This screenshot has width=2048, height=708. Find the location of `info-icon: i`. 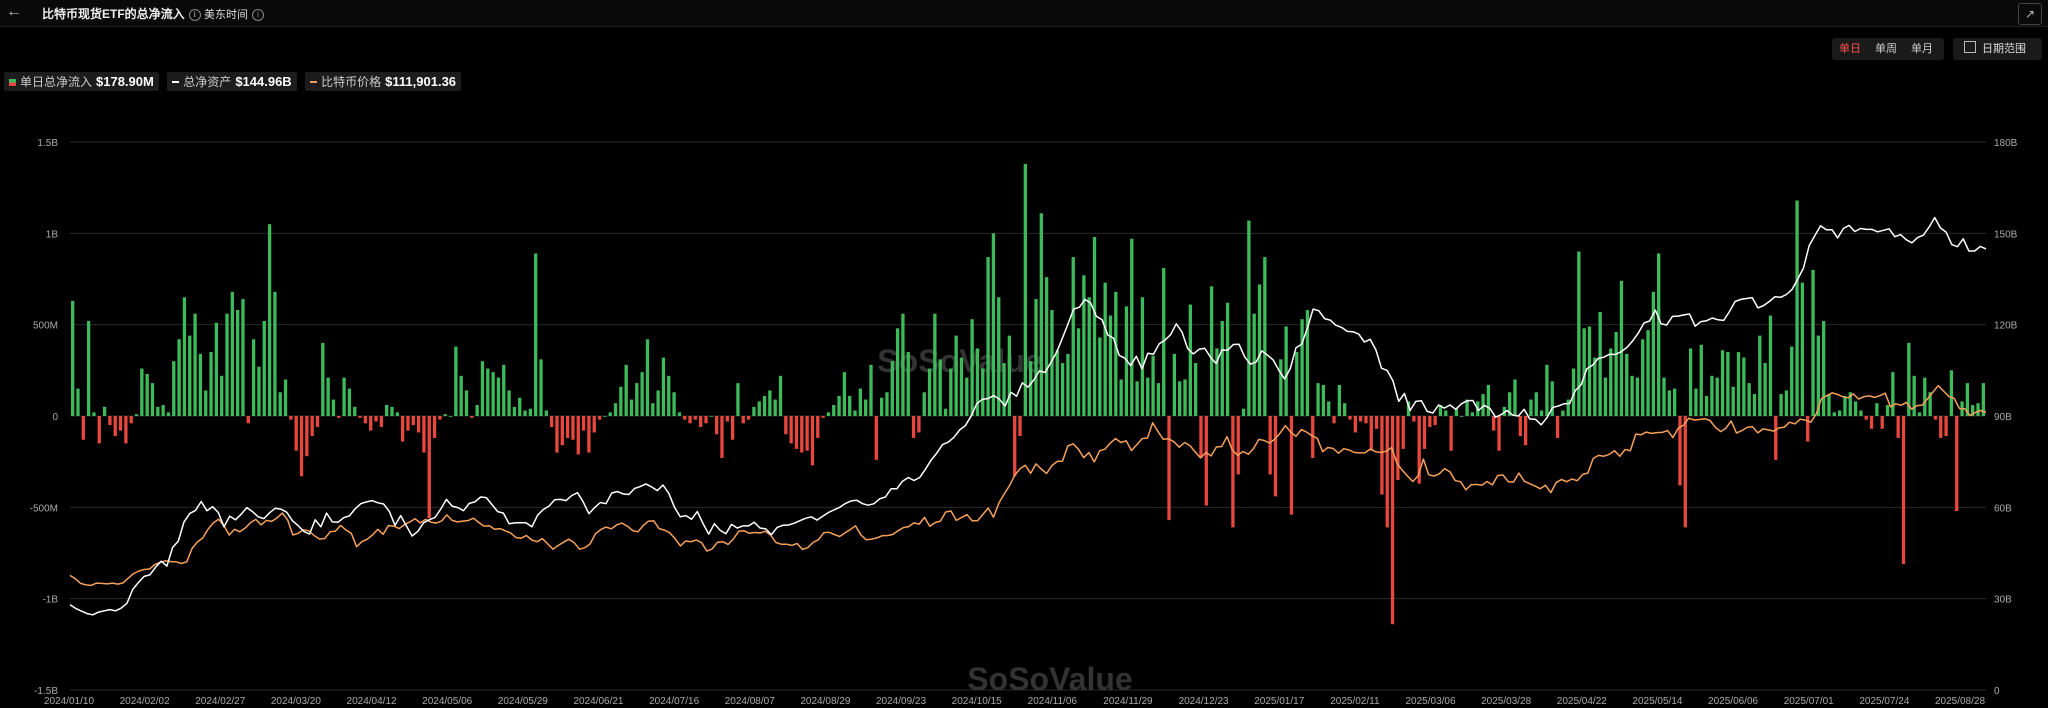

info-icon: i is located at coordinates (194, 15).